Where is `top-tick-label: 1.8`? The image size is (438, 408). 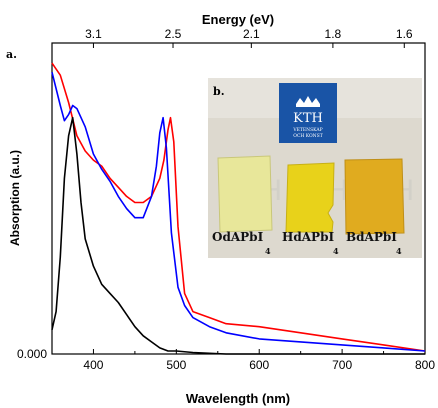 top-tick-label: 1.8 is located at coordinates (333, 34).